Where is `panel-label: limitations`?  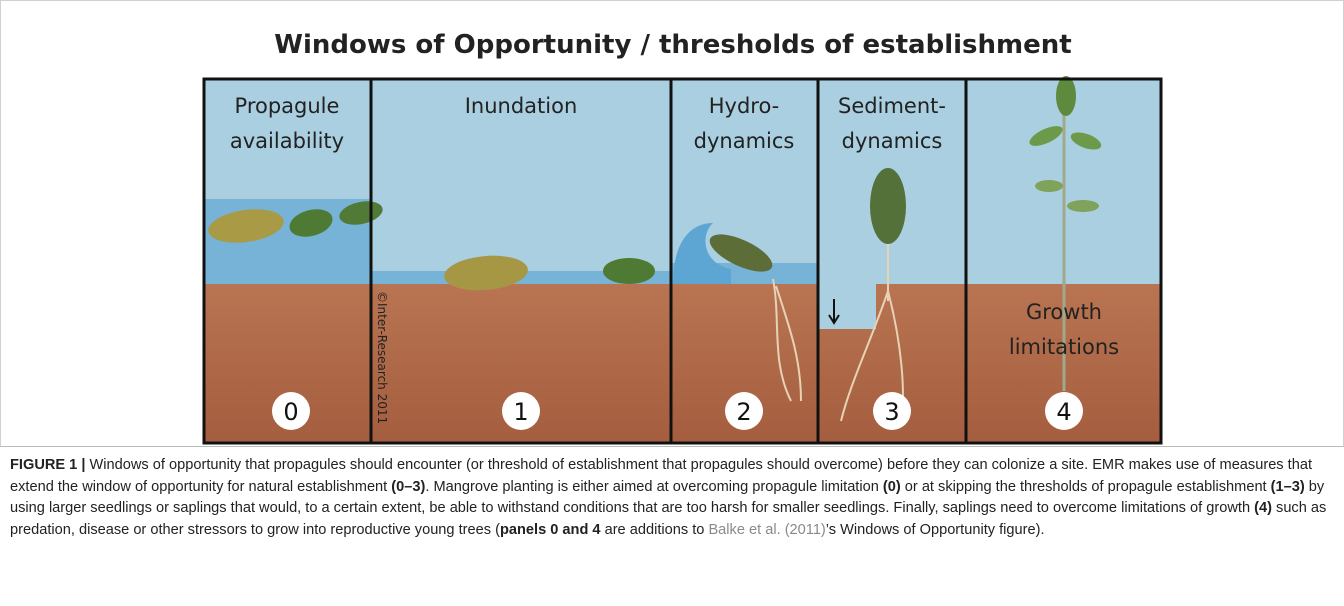
panel-label: limitations is located at coordinates (1064, 347).